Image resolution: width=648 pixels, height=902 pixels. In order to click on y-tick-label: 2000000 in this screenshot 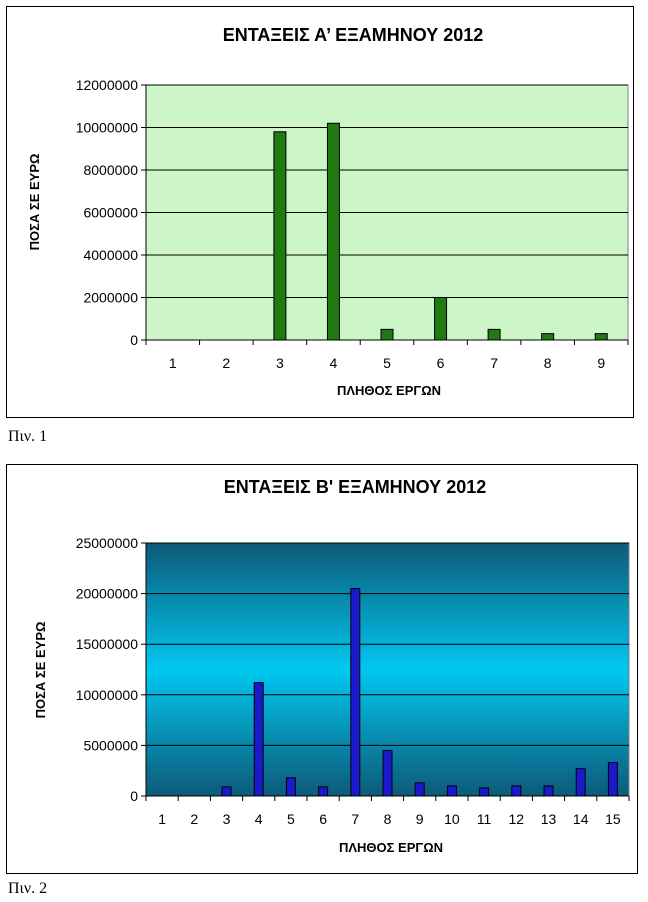, I will do `click(110, 298)`.